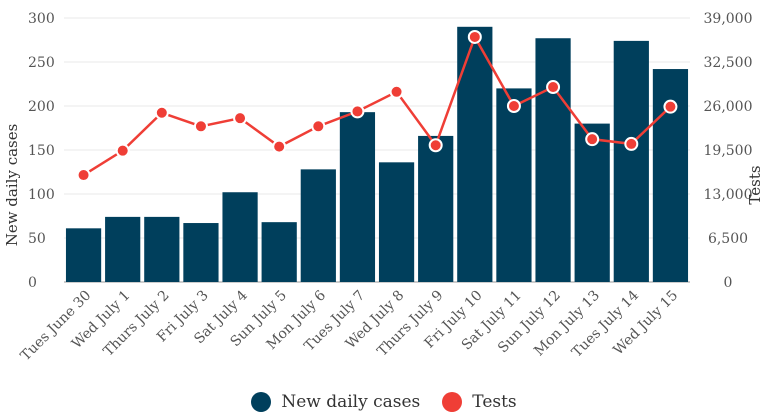  What do you see at coordinates (728, 107) in the screenshot?
I see `y2-tick-label: 26,000` at bounding box center [728, 107].